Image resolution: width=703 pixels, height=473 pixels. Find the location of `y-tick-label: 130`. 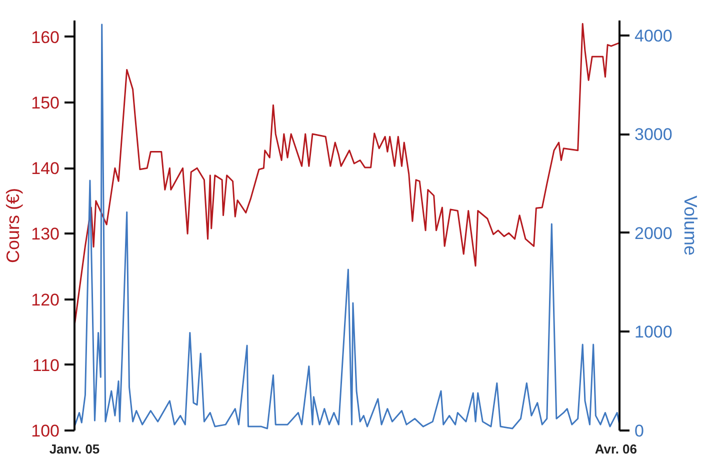

y-tick-label: 130 is located at coordinates (45, 234).